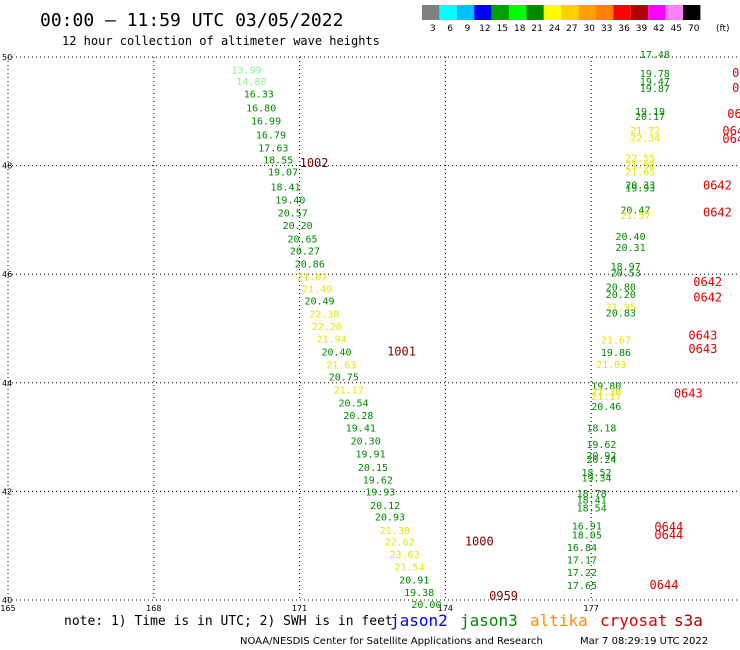 Image resolution: width=740 pixels, height=650 pixels. What do you see at coordinates (596, 473) in the screenshot?
I see `wave-height-value: 18.52` at bounding box center [596, 473].